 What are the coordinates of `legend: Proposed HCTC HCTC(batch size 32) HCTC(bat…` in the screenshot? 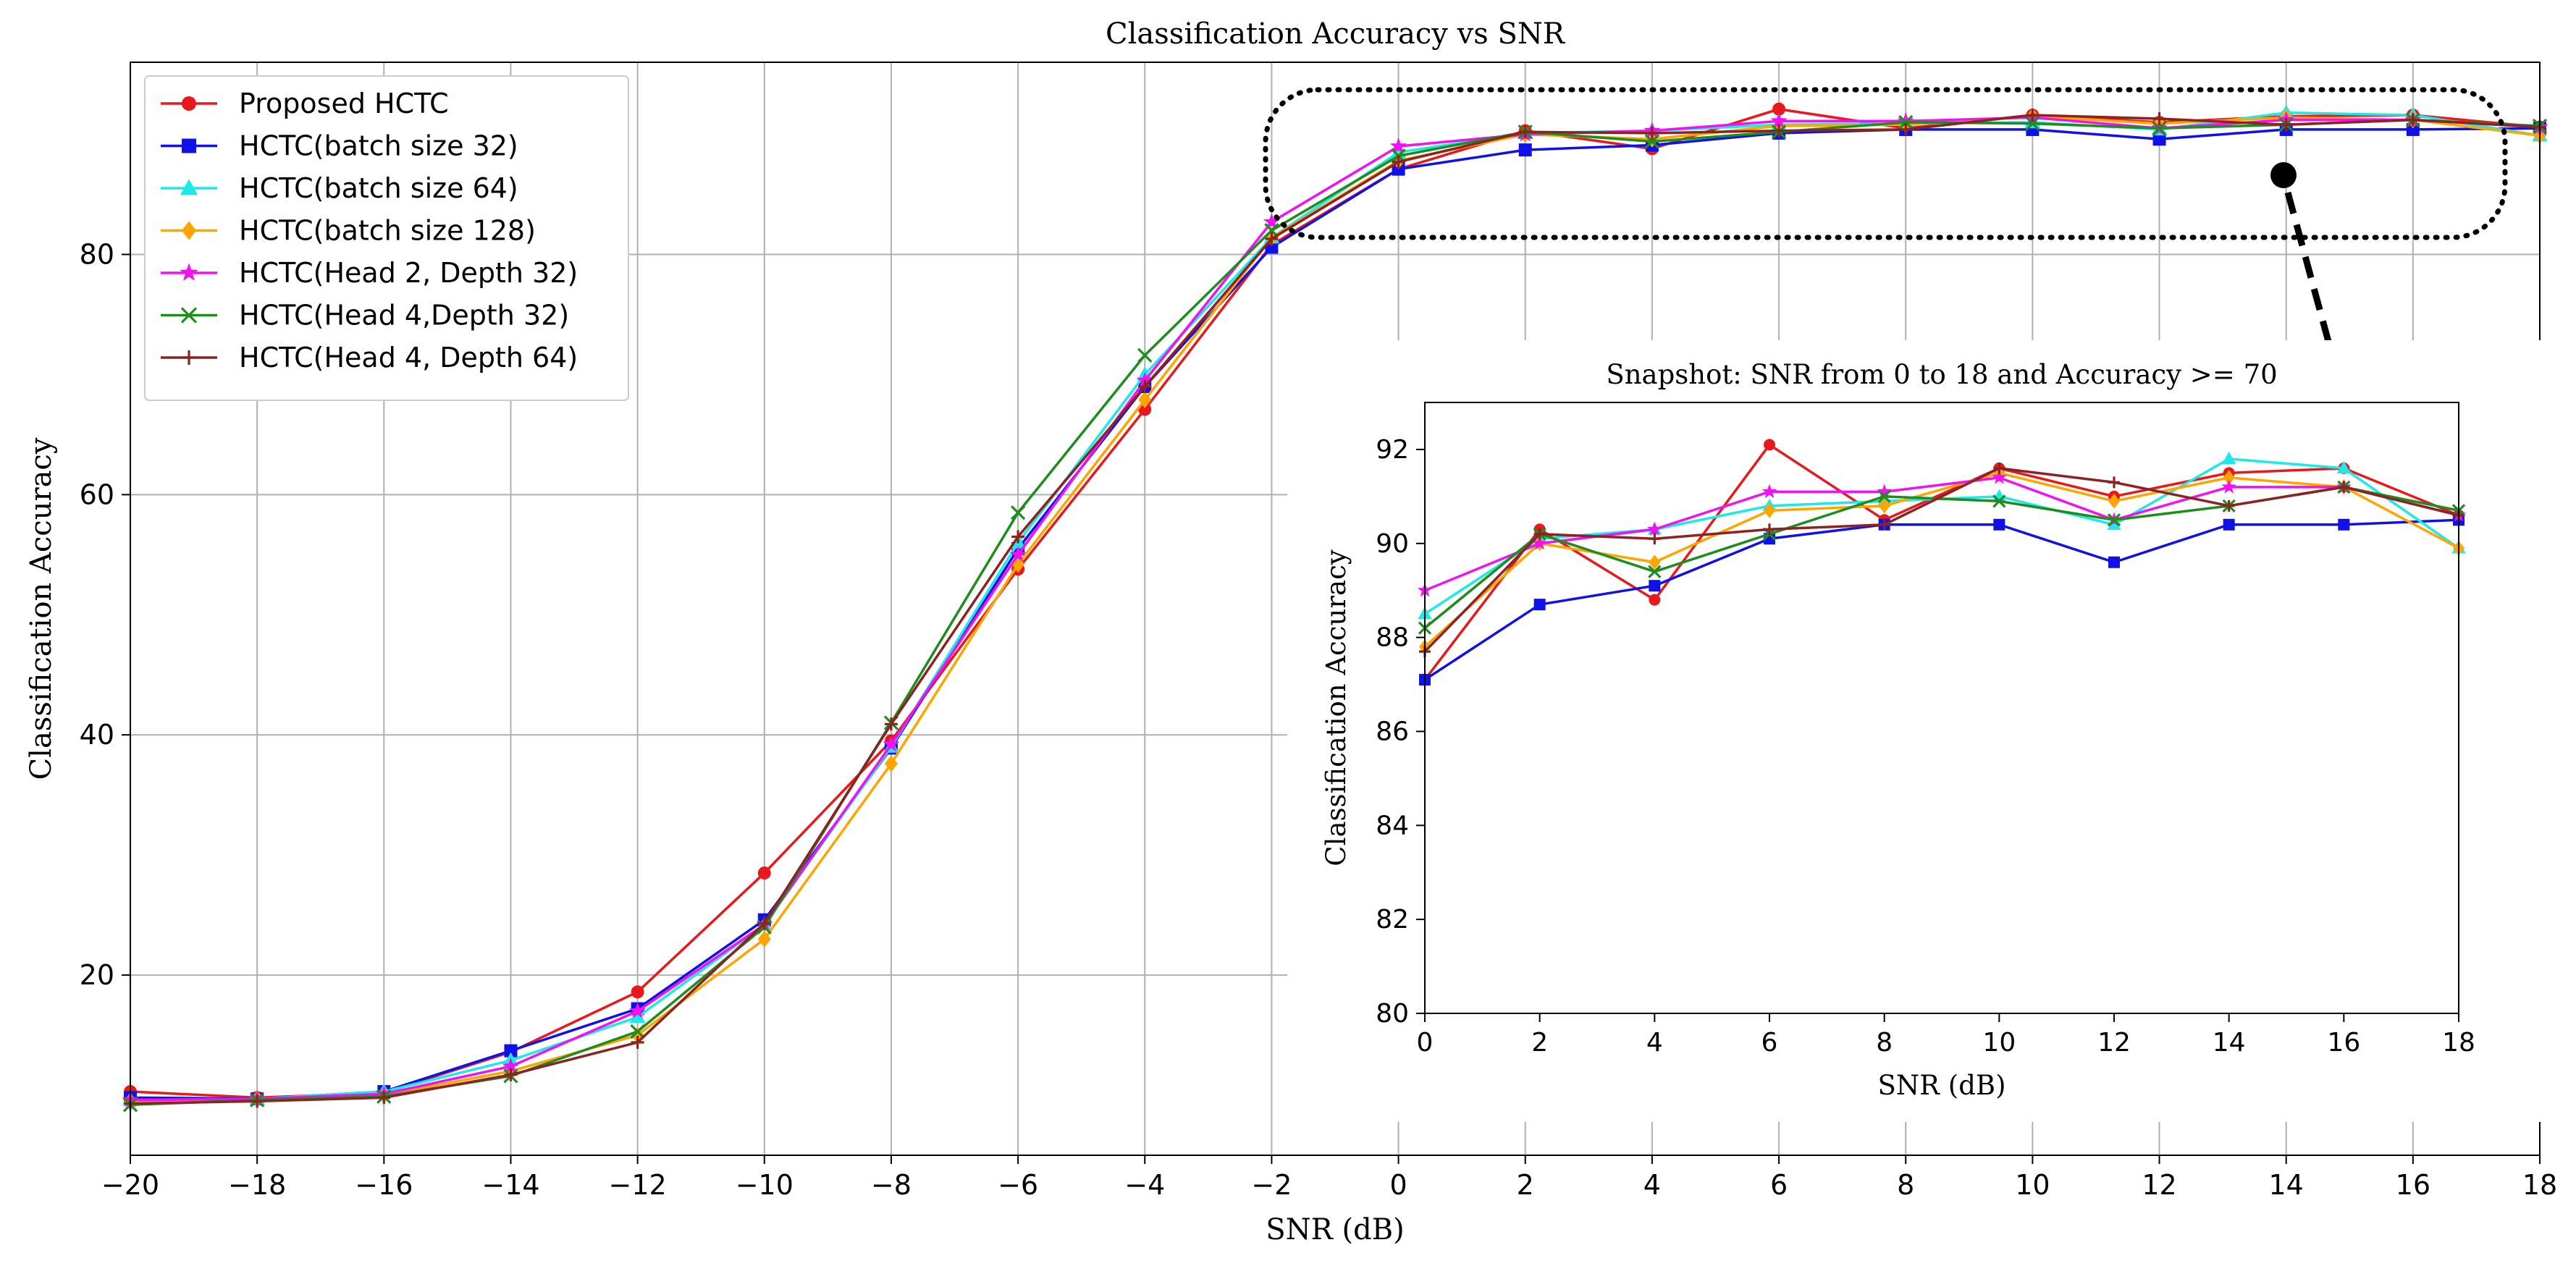 It's located at (386, 238).